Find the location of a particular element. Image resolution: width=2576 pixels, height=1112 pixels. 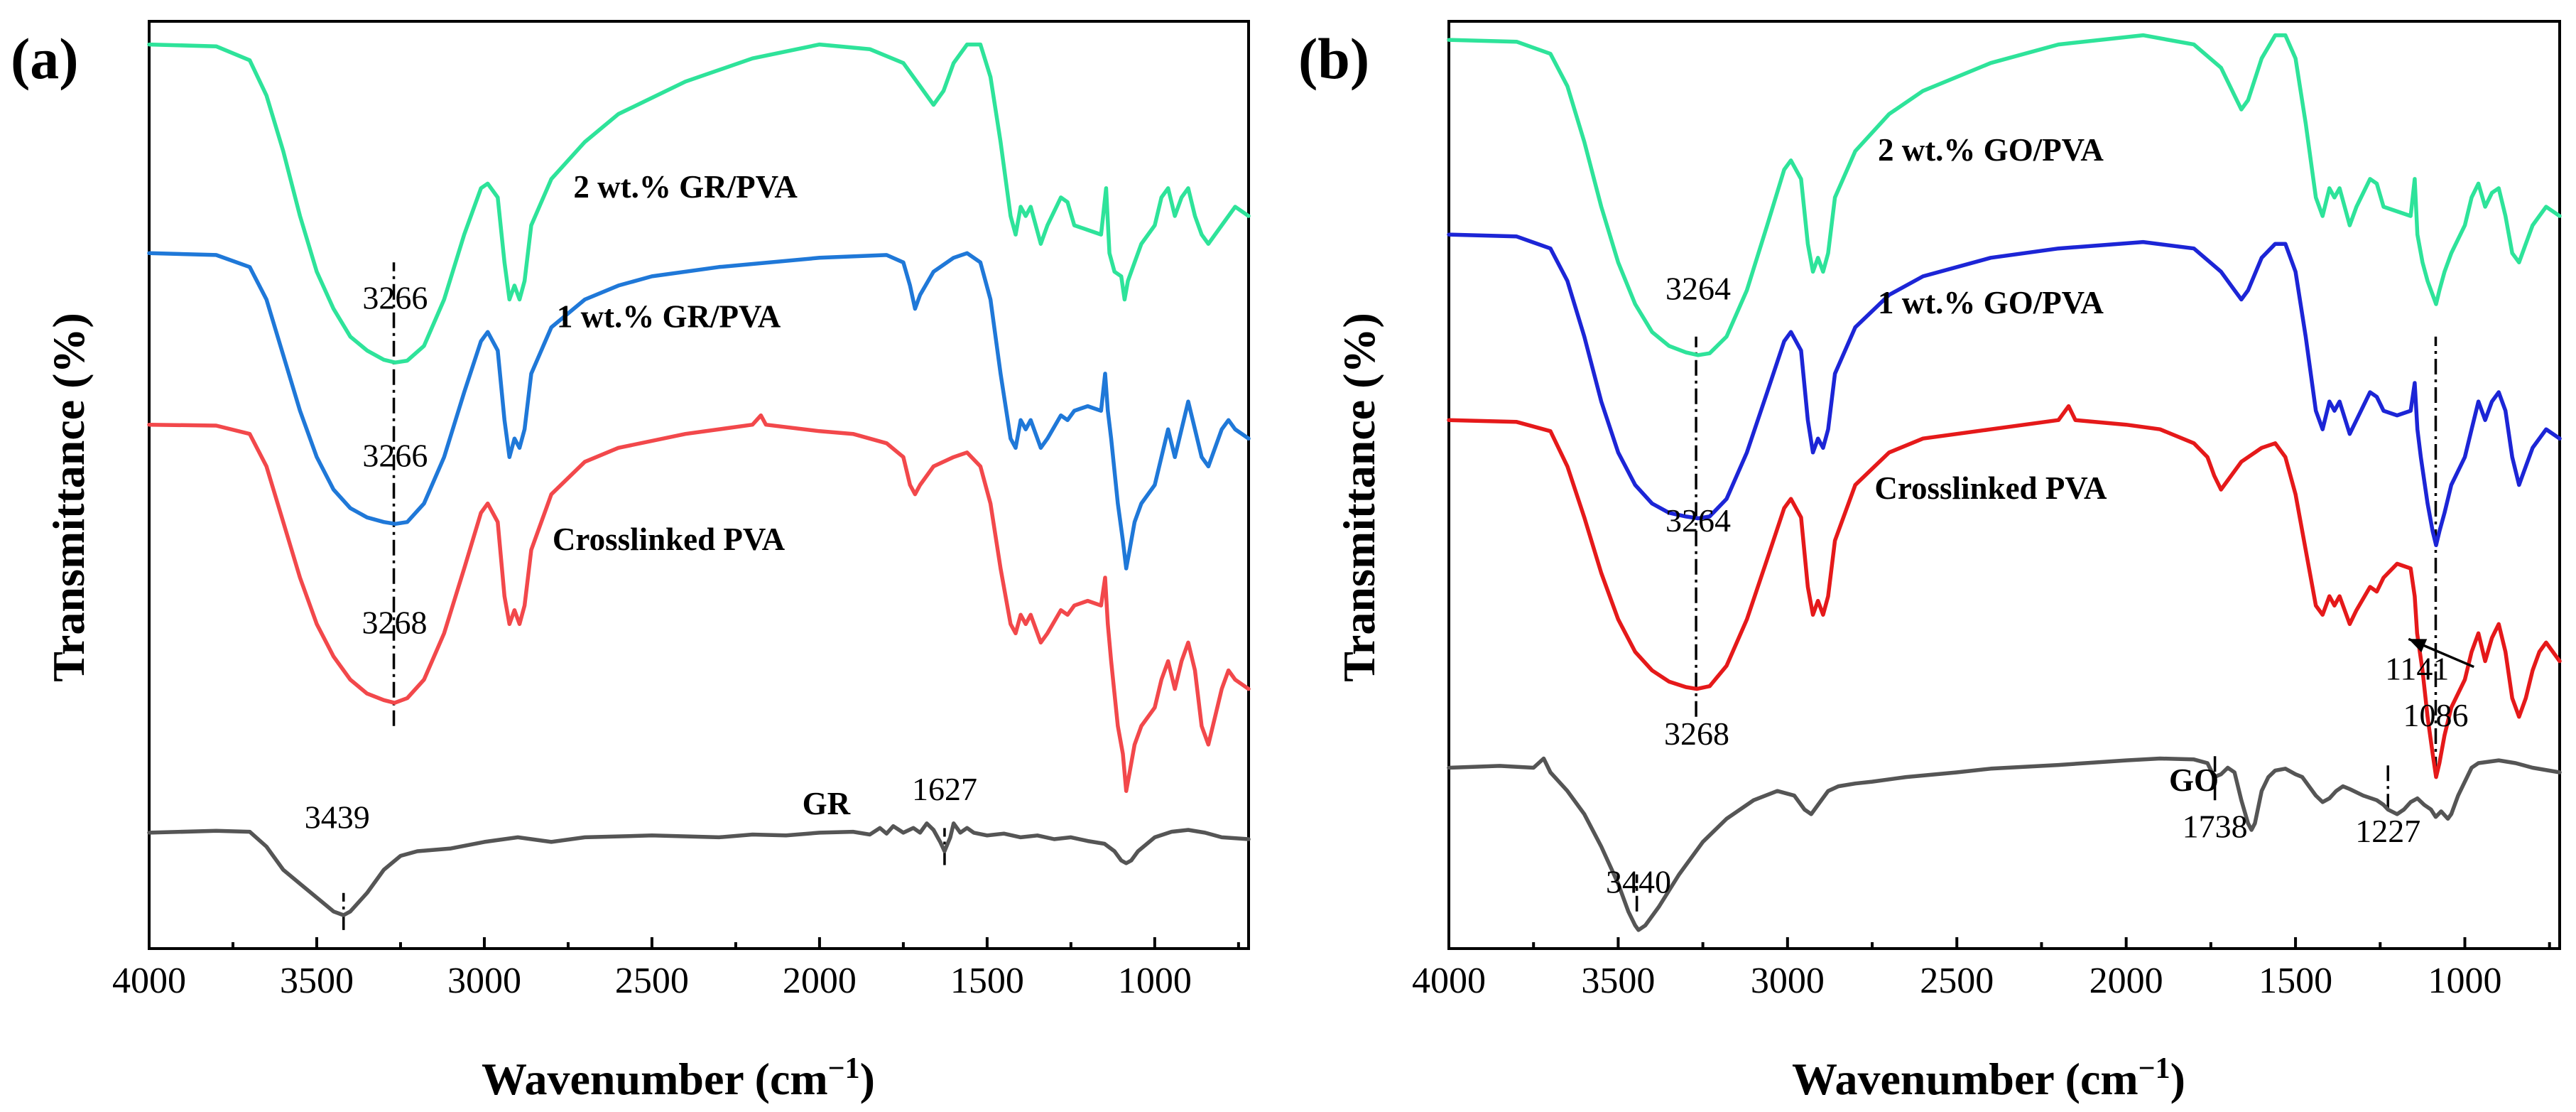

panel-b-x-axis-title: Wavenumber (cm−1) is located at coordinates (1988, 1078).